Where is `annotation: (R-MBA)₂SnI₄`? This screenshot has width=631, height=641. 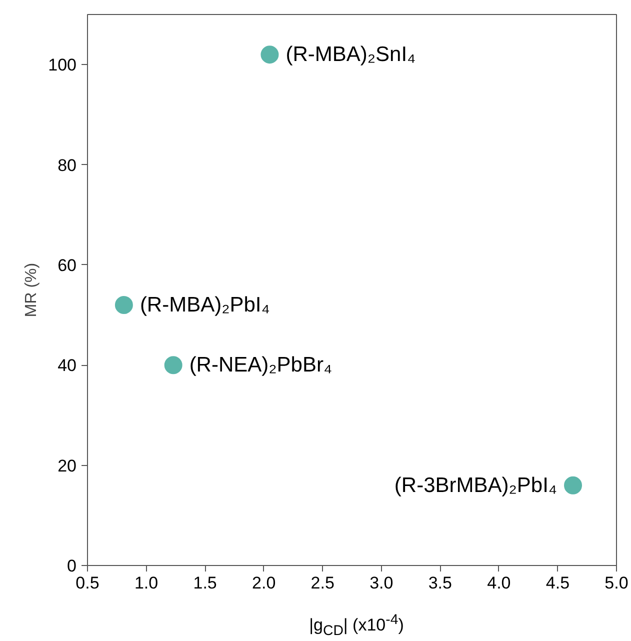
annotation: (R-MBA)₂SnI₄ is located at coordinates (351, 54).